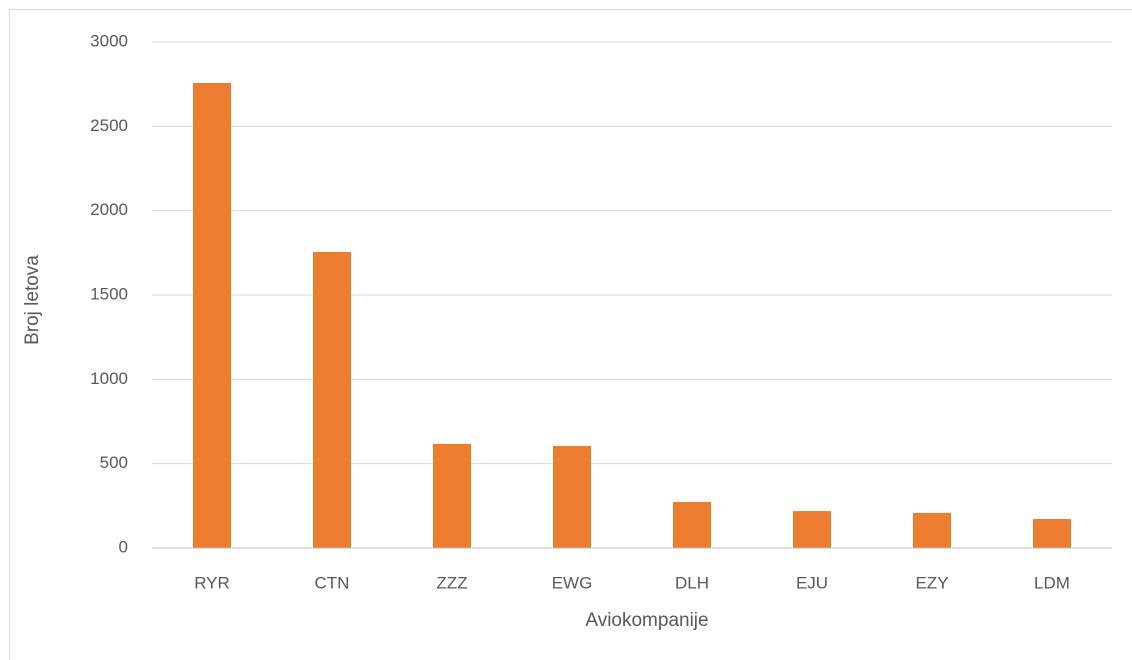 Image resolution: width=1132 pixels, height=660 pixels. I want to click on x-axis-title: Aviokompanije, so click(646, 620).